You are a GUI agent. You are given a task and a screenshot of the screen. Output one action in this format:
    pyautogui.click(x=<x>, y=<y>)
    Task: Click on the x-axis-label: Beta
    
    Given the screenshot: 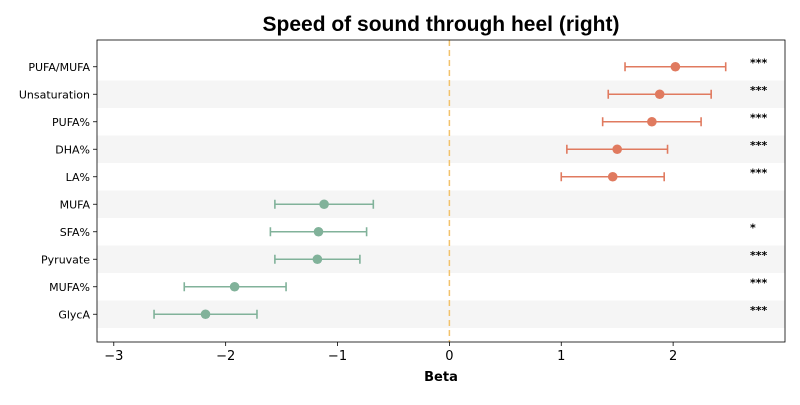 What is the action you would take?
    pyautogui.click(x=441, y=377)
    